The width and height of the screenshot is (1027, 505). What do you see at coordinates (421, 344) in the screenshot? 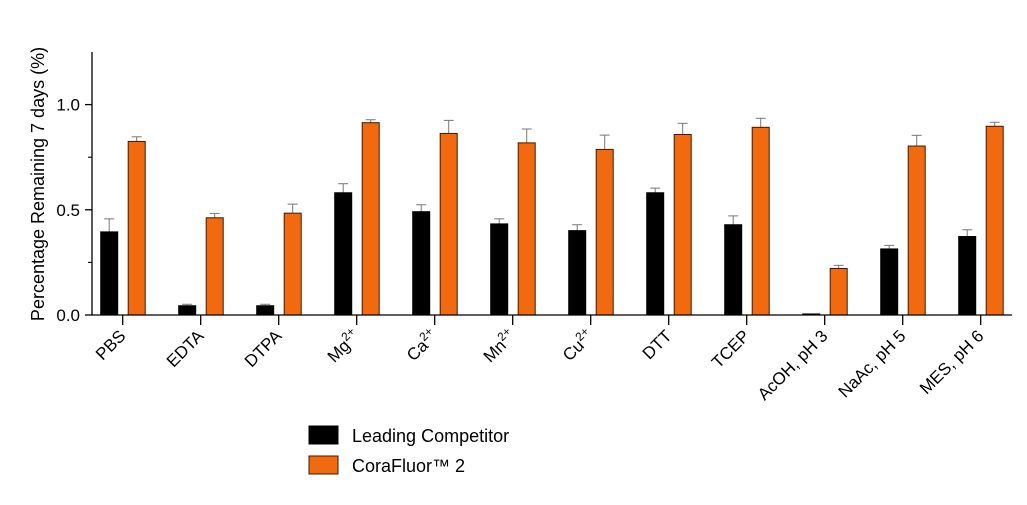
I see `x-tick-label: Ca2+` at bounding box center [421, 344].